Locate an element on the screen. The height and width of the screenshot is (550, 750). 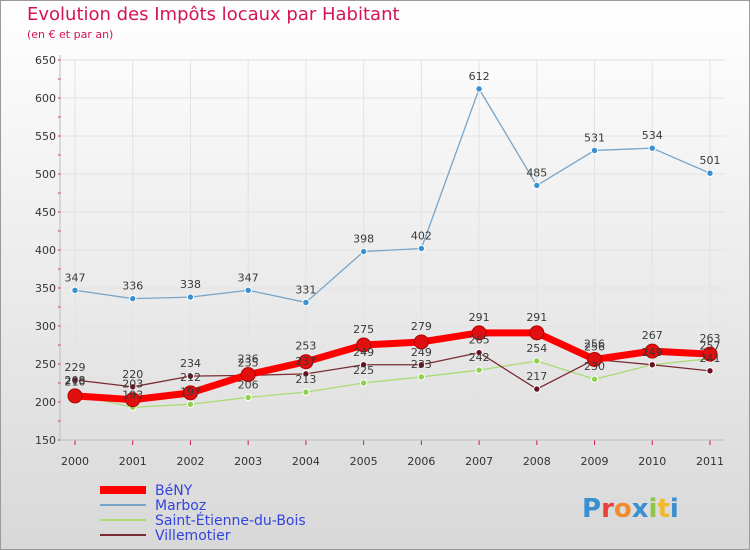
data-label: 267 is located at coordinates (652, 335).